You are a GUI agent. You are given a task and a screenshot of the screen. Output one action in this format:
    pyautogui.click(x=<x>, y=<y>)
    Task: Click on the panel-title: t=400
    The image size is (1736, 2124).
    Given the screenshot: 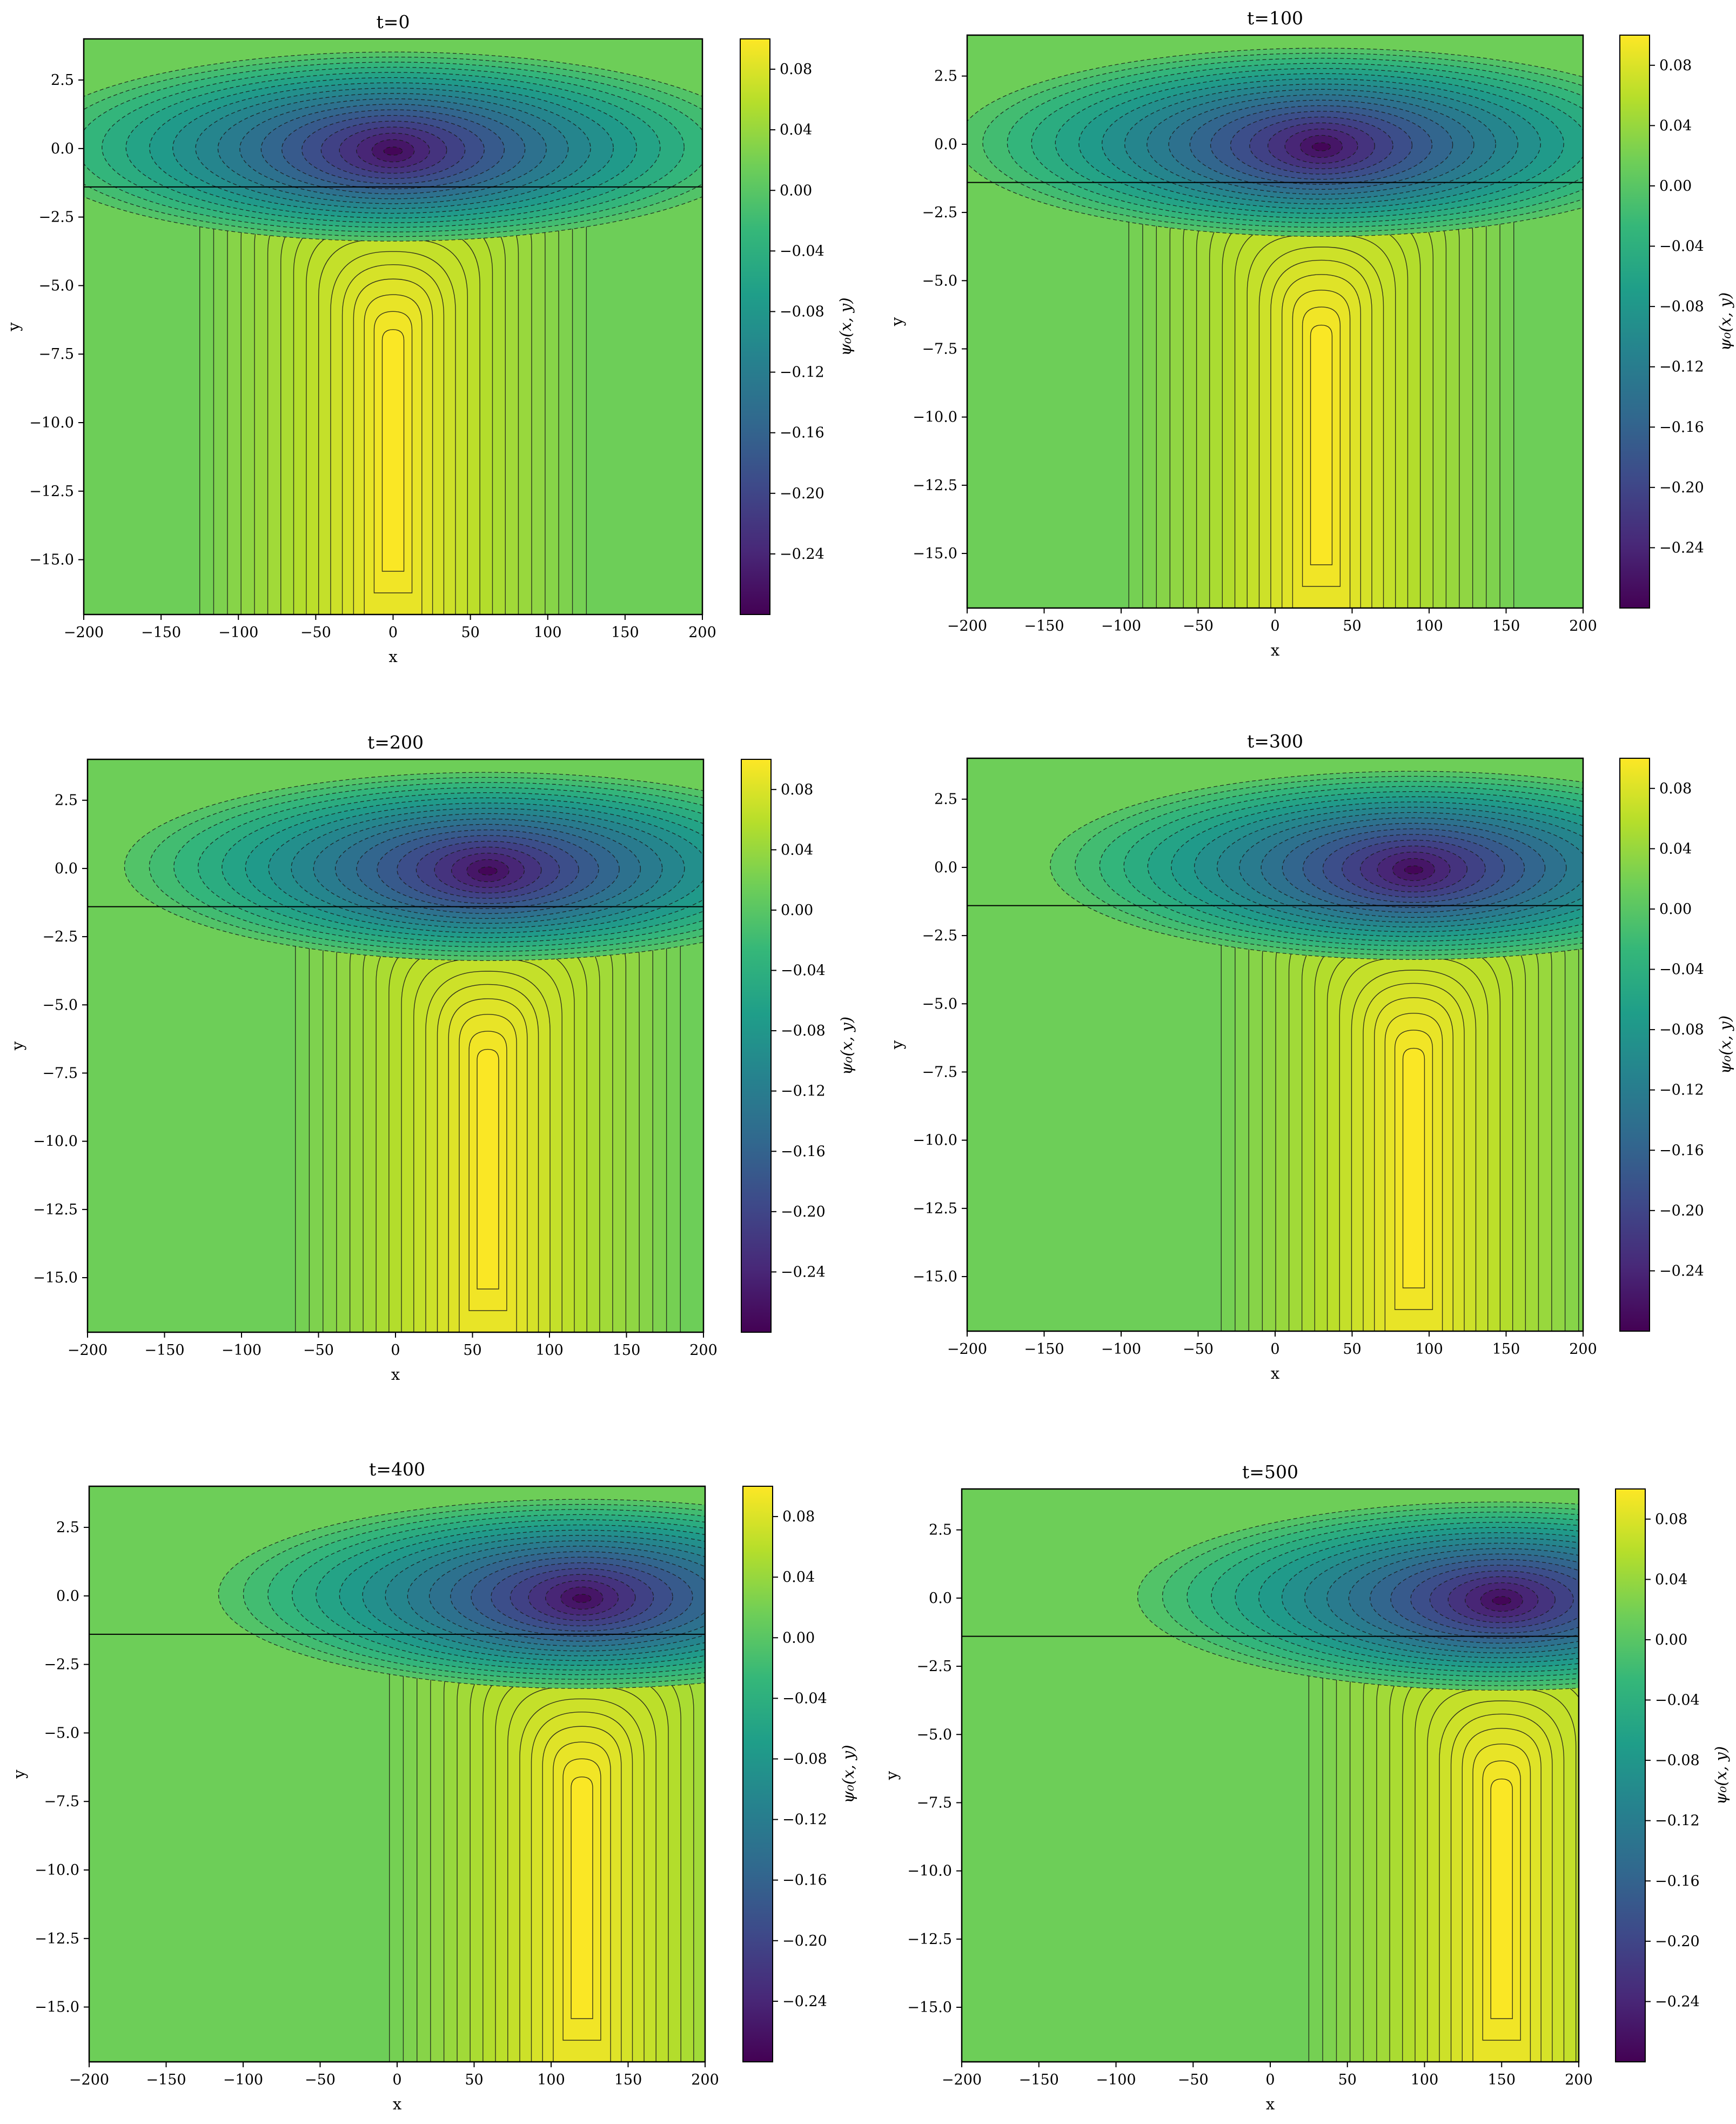 What is the action you would take?
    pyautogui.click(x=397, y=1469)
    